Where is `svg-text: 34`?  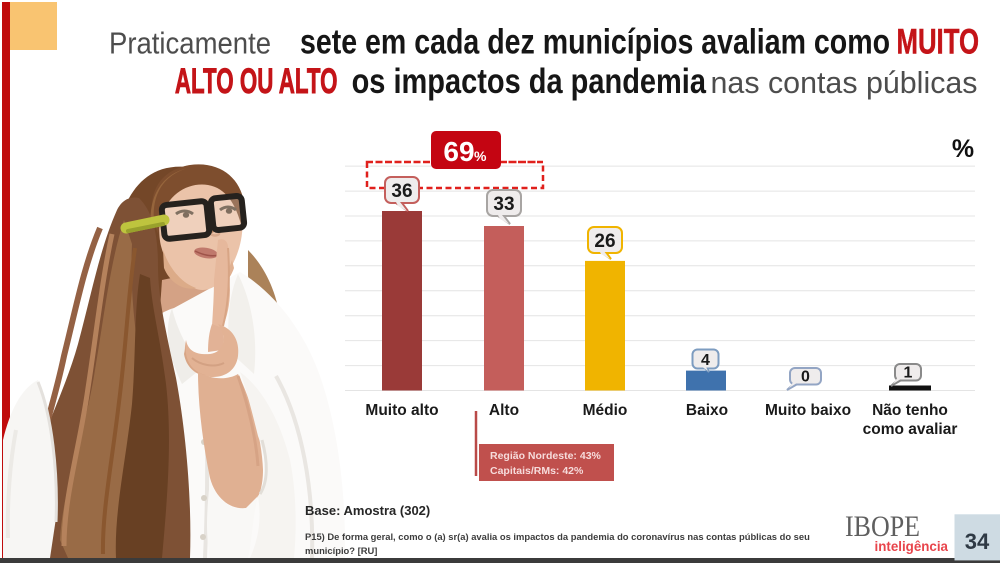 svg-text: 34 is located at coordinates (977, 541).